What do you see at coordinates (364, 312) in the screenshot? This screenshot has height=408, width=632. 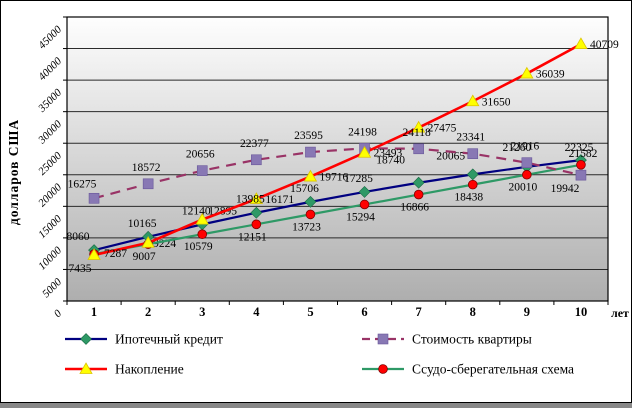 I see `x-tick-label: 6` at bounding box center [364, 312].